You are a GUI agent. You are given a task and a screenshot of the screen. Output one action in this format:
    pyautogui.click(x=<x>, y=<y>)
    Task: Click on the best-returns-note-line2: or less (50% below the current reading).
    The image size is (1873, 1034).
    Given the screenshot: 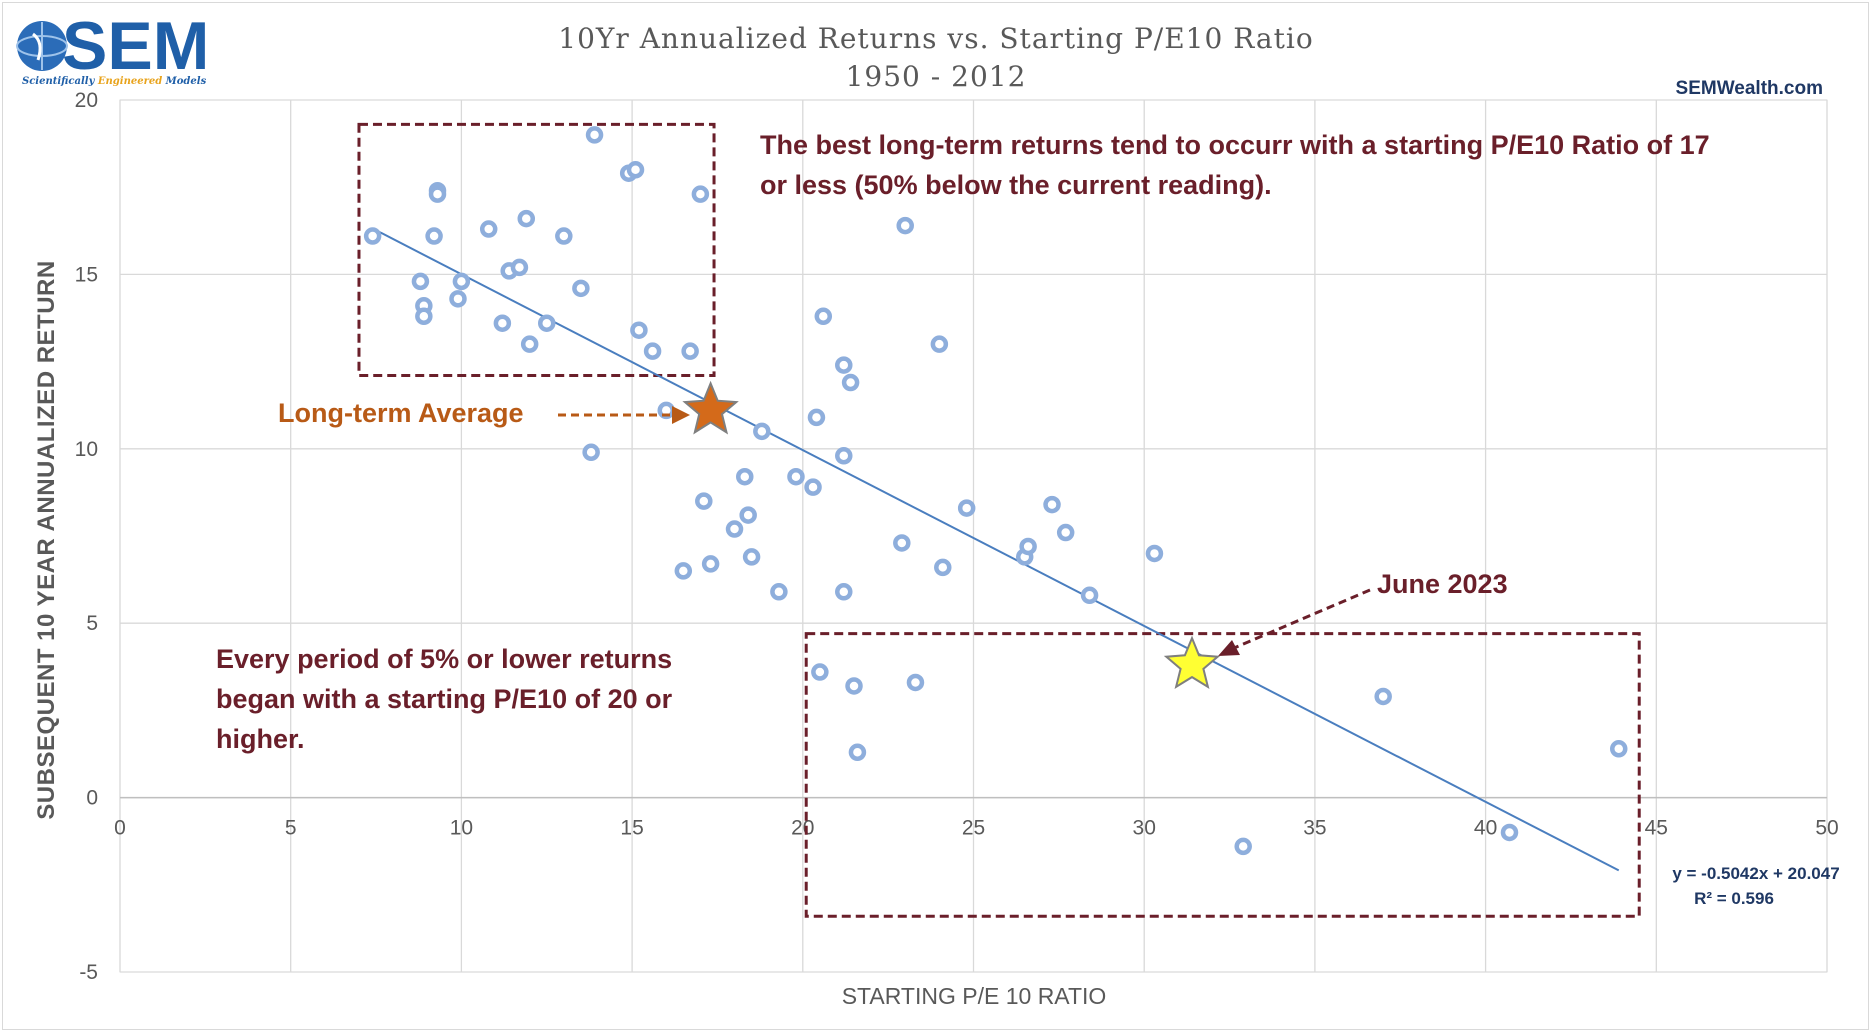 What is the action you would take?
    pyautogui.click(x=1016, y=185)
    